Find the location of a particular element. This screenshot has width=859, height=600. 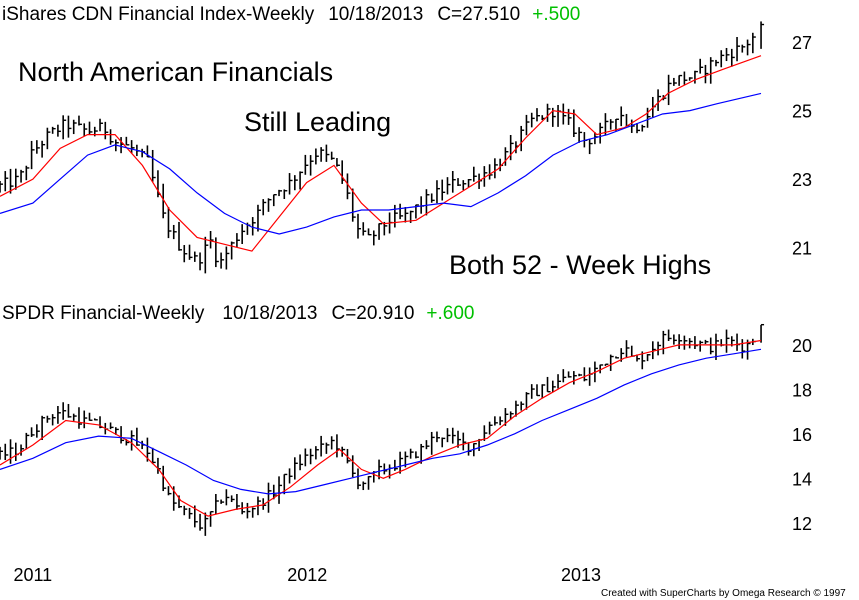

x-tick-label: 2012 is located at coordinates (307, 575).